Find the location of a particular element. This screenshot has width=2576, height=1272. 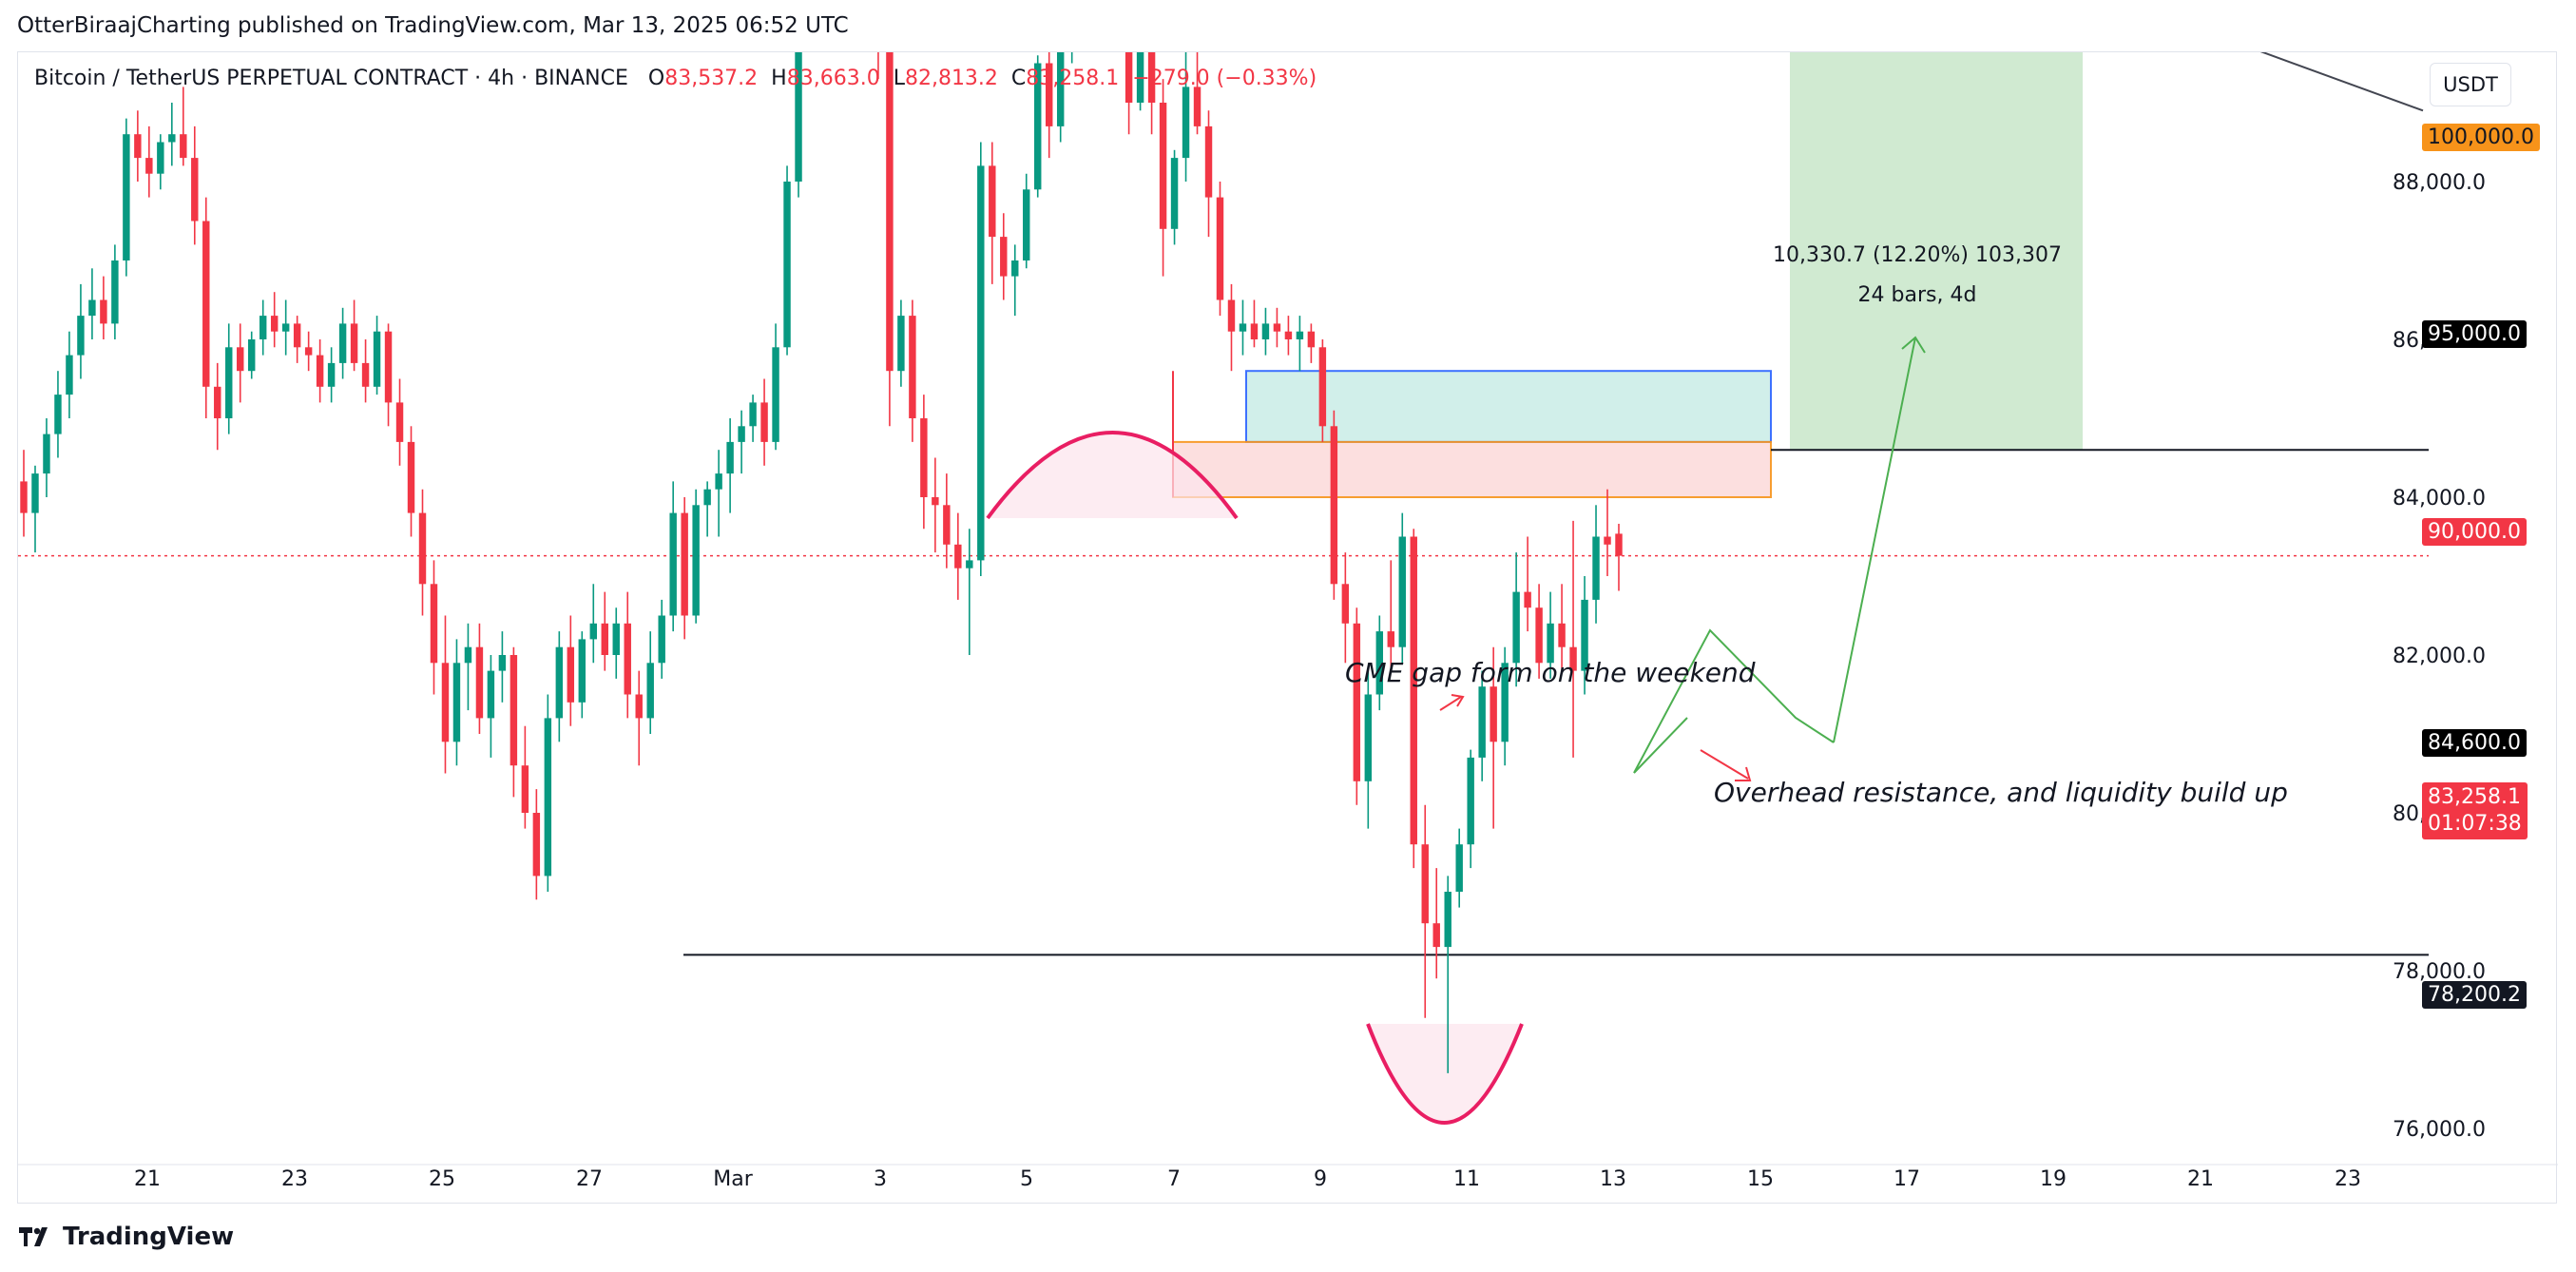

open-label: O is located at coordinates (656, 78).